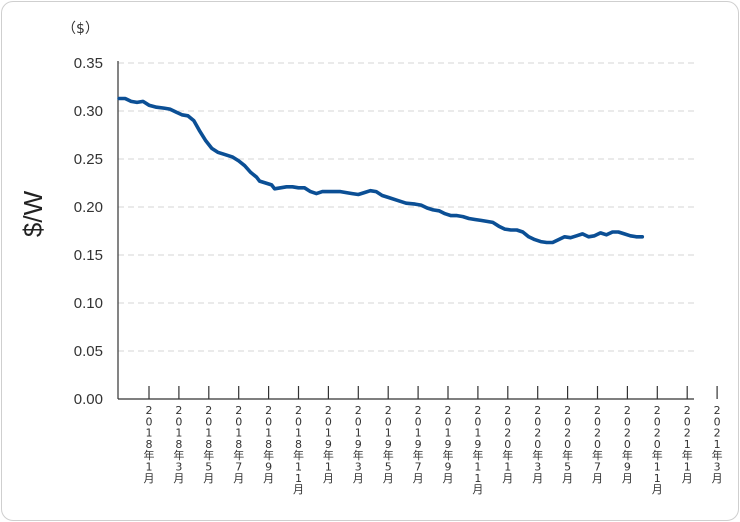 The image size is (740, 522). Describe the element at coordinates (88, 231) in the screenshot. I see `y-tick-labels: 0.00 0.05 0.10 0.15 0.20 0.25 0.30 0.35` at that location.